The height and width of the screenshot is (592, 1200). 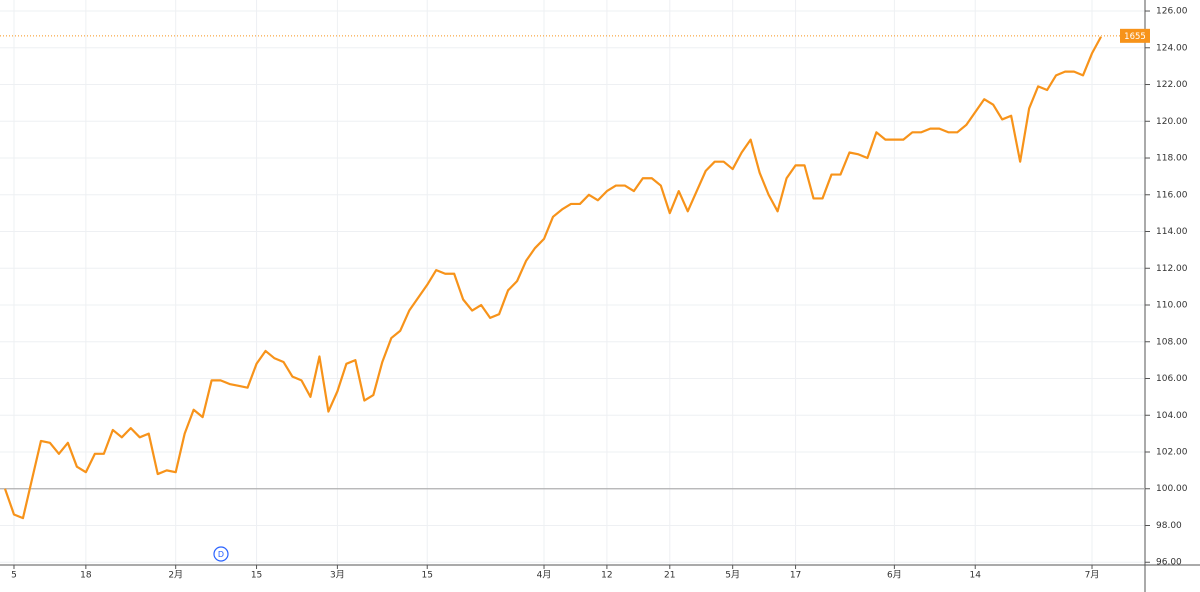 What do you see at coordinates (1172, 453) in the screenshot?
I see `y-tick-label: 102.00` at bounding box center [1172, 453].